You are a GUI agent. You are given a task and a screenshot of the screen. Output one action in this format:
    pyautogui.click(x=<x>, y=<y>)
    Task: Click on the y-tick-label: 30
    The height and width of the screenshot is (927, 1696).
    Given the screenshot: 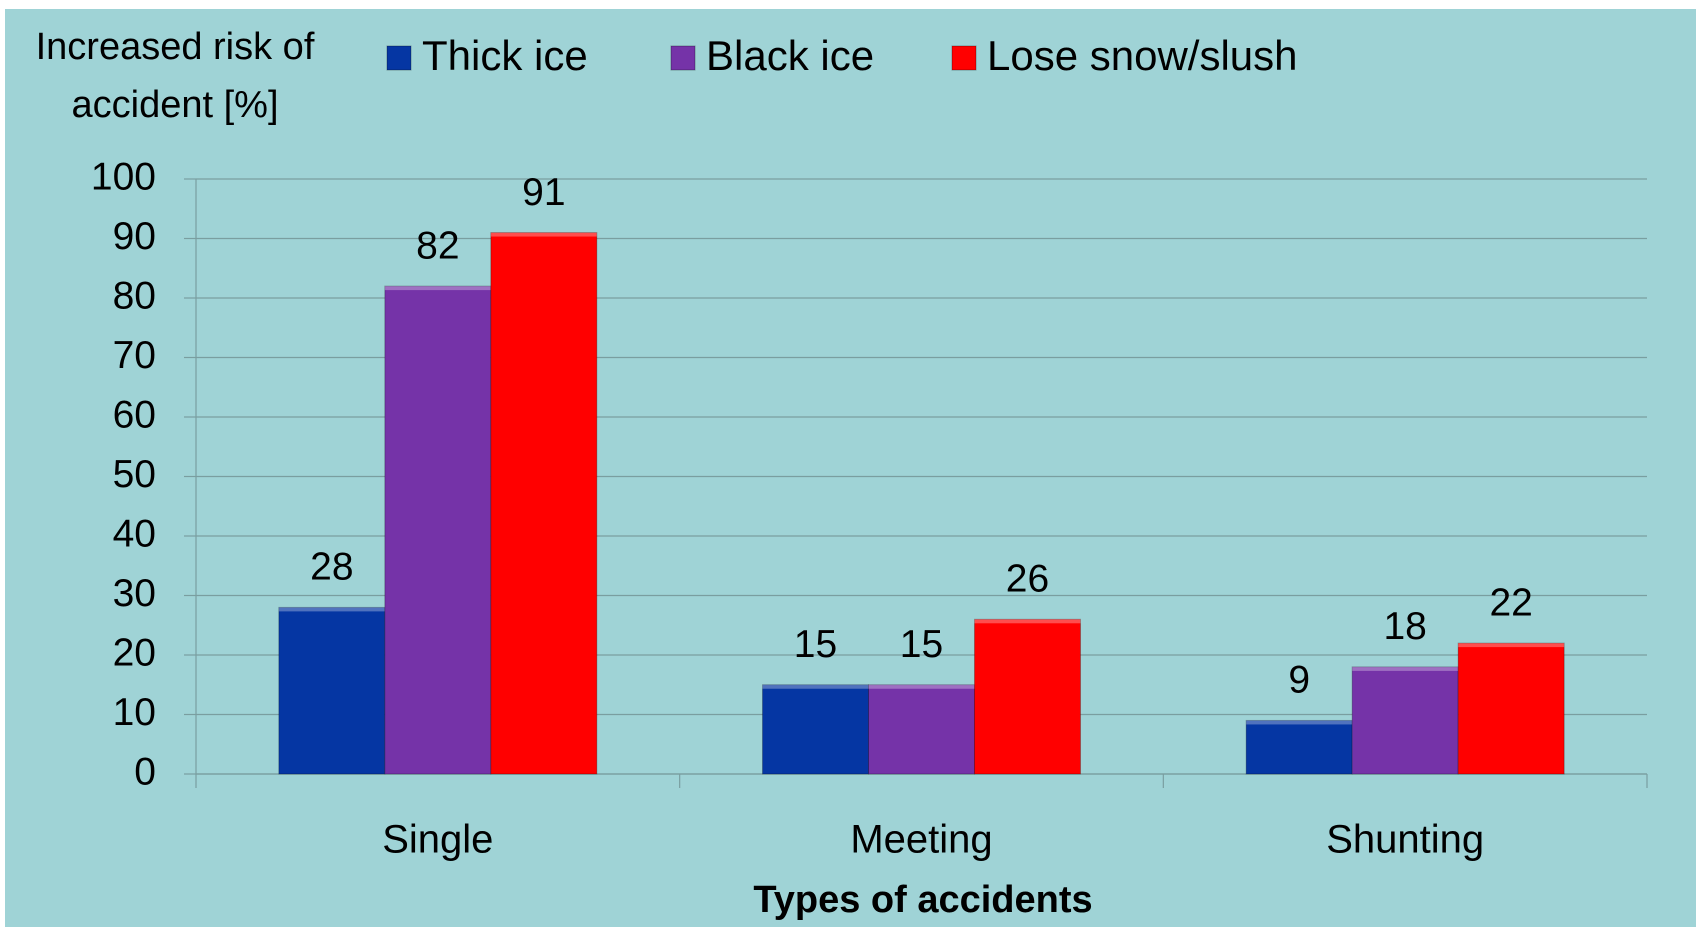 What is the action you would take?
    pyautogui.click(x=134, y=593)
    